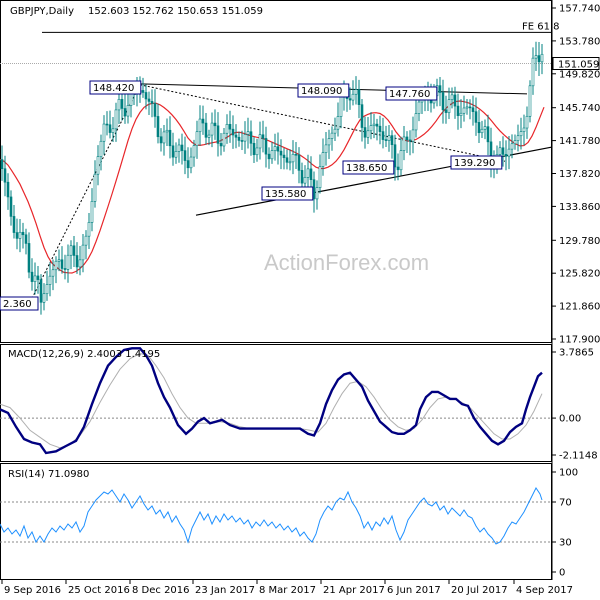  What do you see at coordinates (225, 590) in the screenshot?
I see `time-tick-label: 23 Jan 2017` at bounding box center [225, 590].